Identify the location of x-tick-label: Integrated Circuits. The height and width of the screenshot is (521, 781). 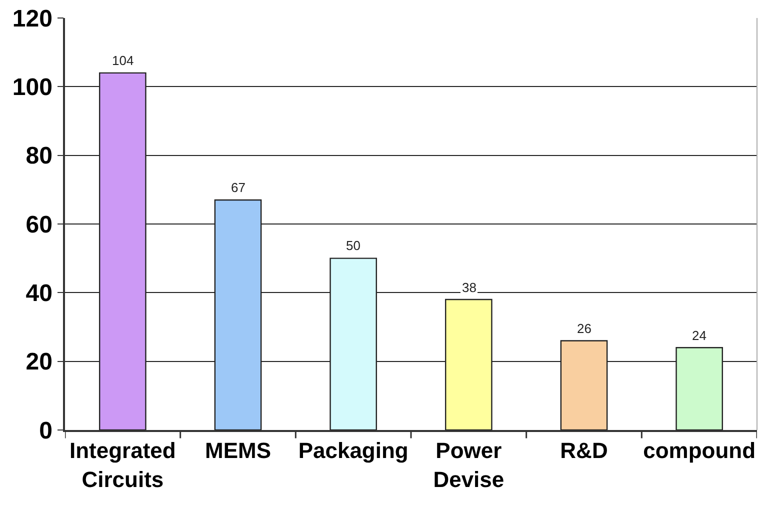
(122, 465).